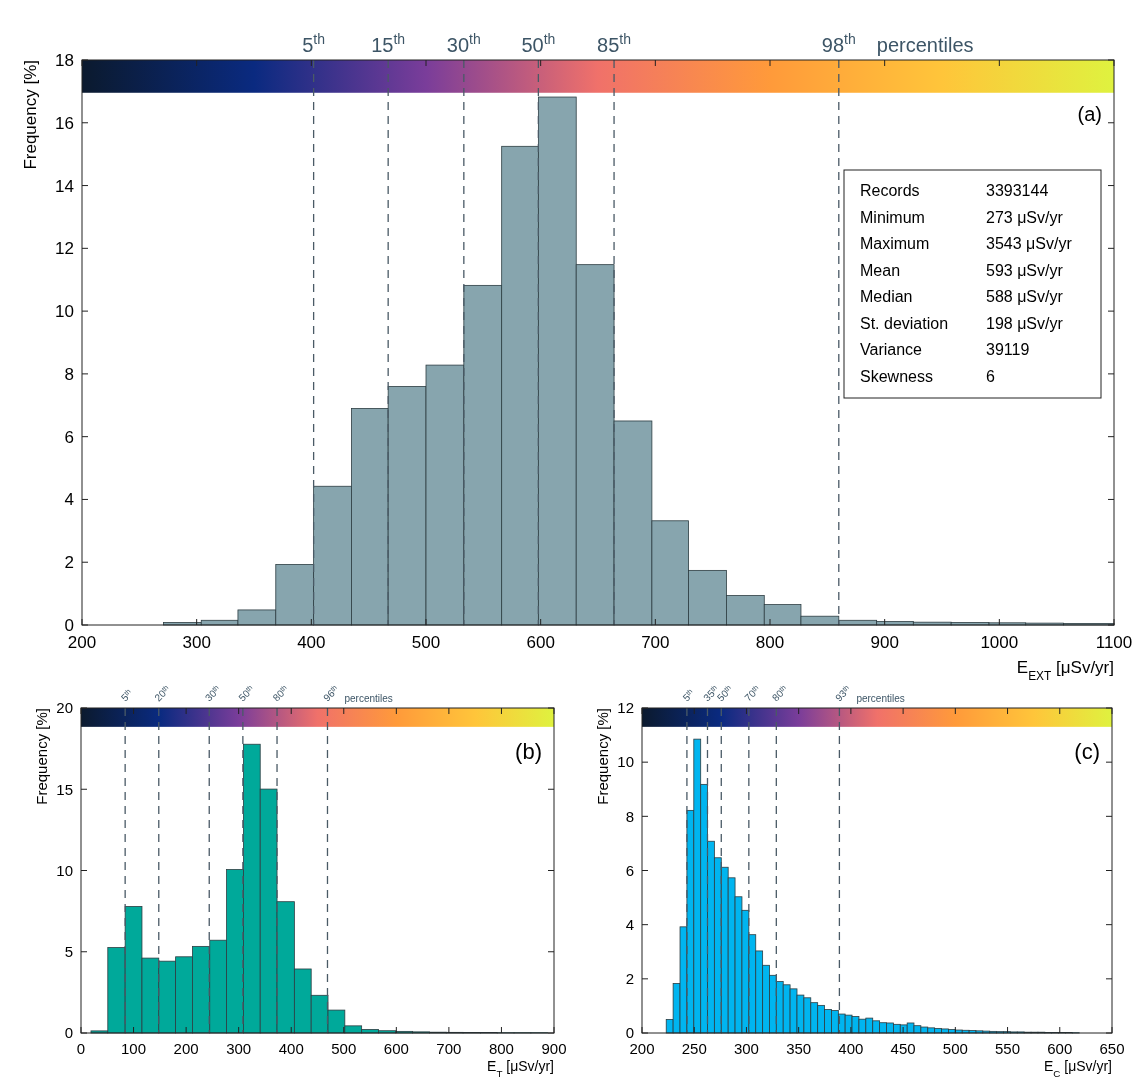 This screenshot has width=1132, height=1079. I want to click on annotation: 39119, so click(1008, 349).